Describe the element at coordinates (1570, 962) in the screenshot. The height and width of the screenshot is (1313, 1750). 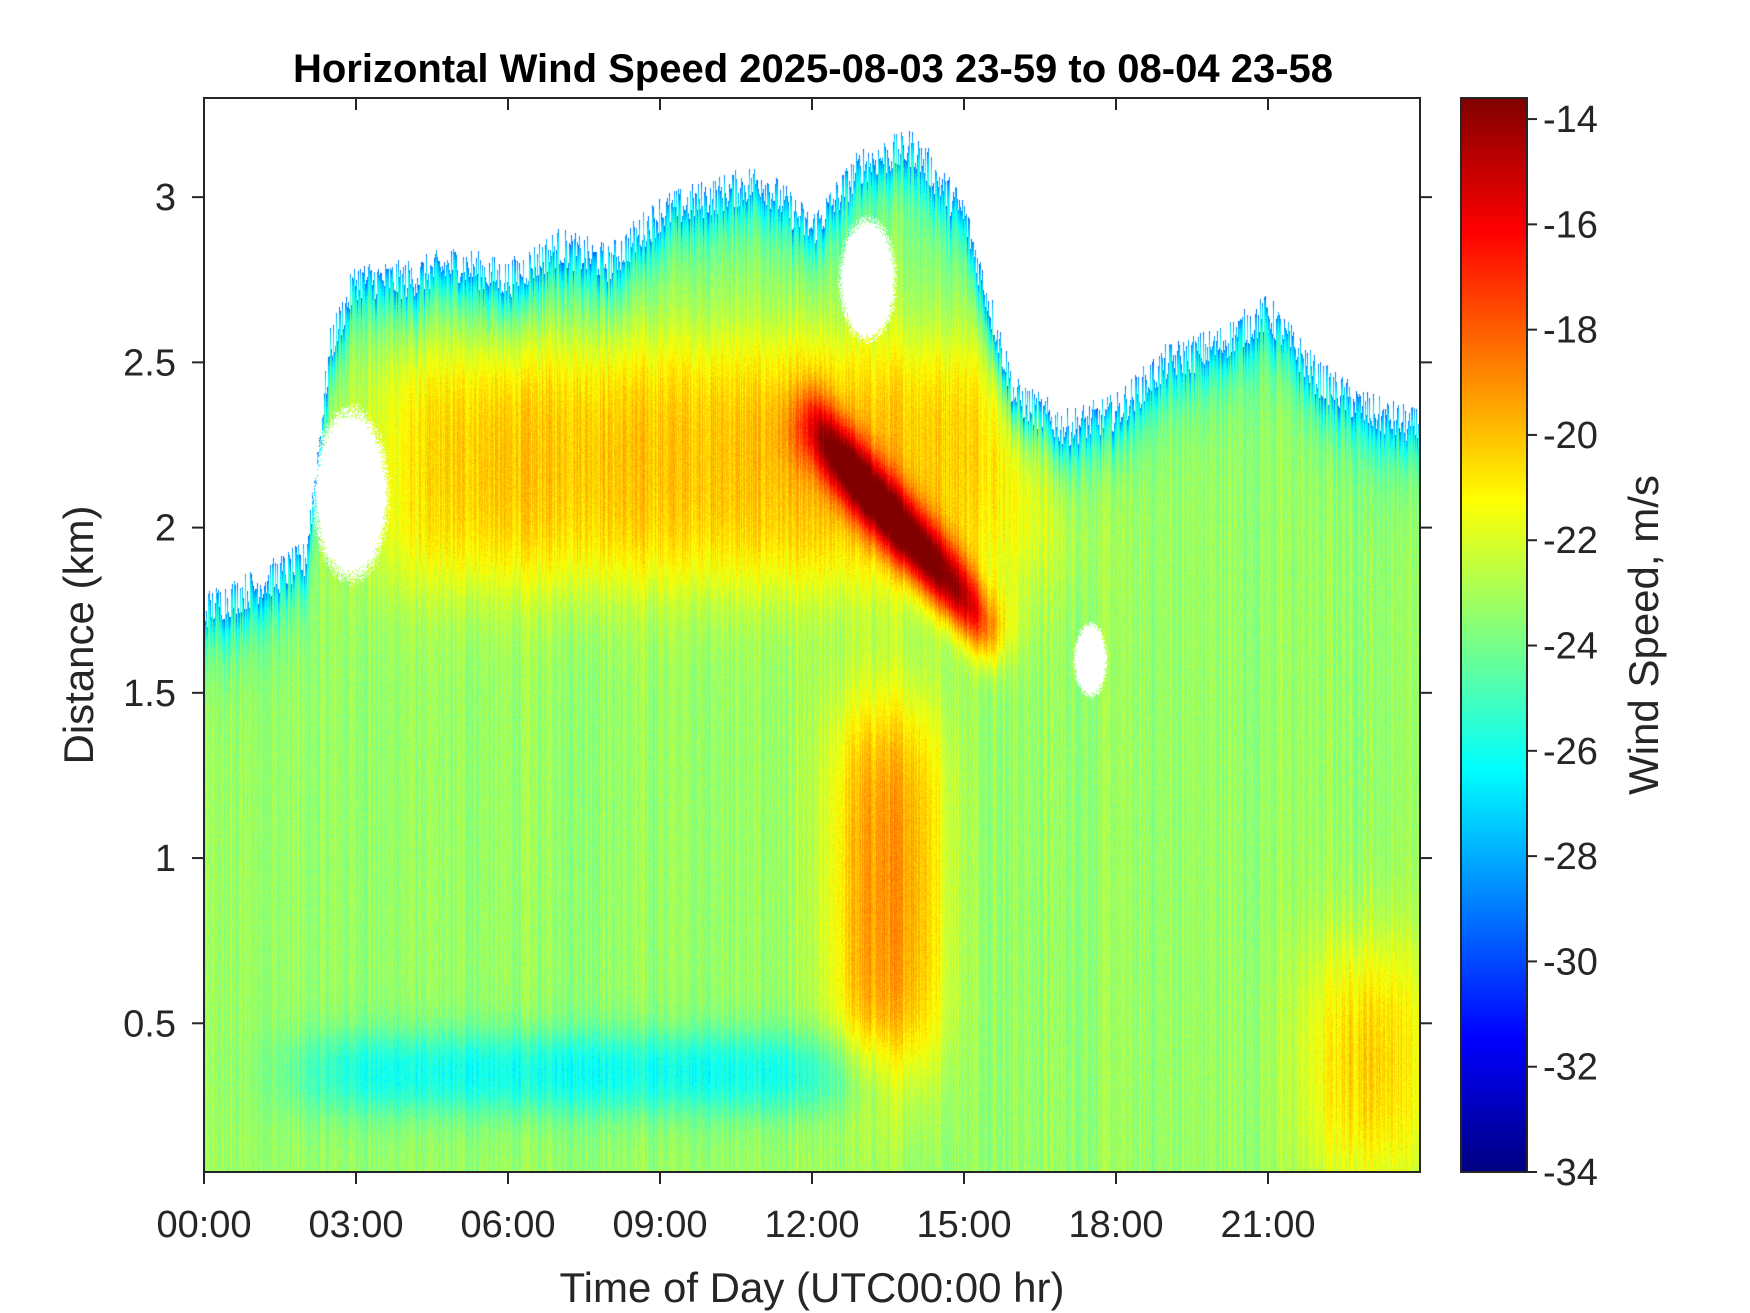
I see `colorbar-tick-label: -30` at that location.